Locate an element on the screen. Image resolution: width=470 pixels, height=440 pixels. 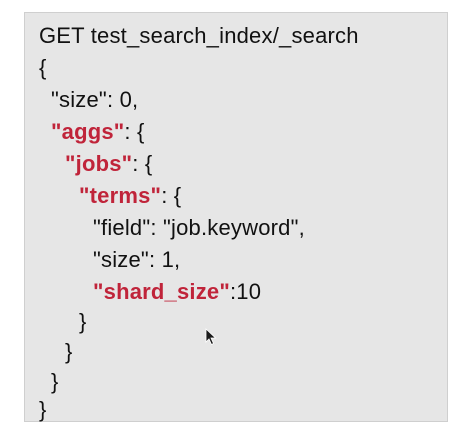
field-line: "field": "job.keyword", is located at coordinates (199, 227).